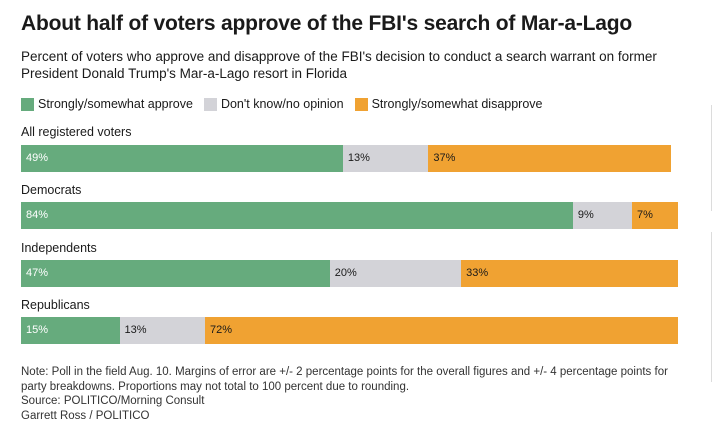  I want to click on legend-item-no-opinion: Don't know/no opinion, so click(273, 104).